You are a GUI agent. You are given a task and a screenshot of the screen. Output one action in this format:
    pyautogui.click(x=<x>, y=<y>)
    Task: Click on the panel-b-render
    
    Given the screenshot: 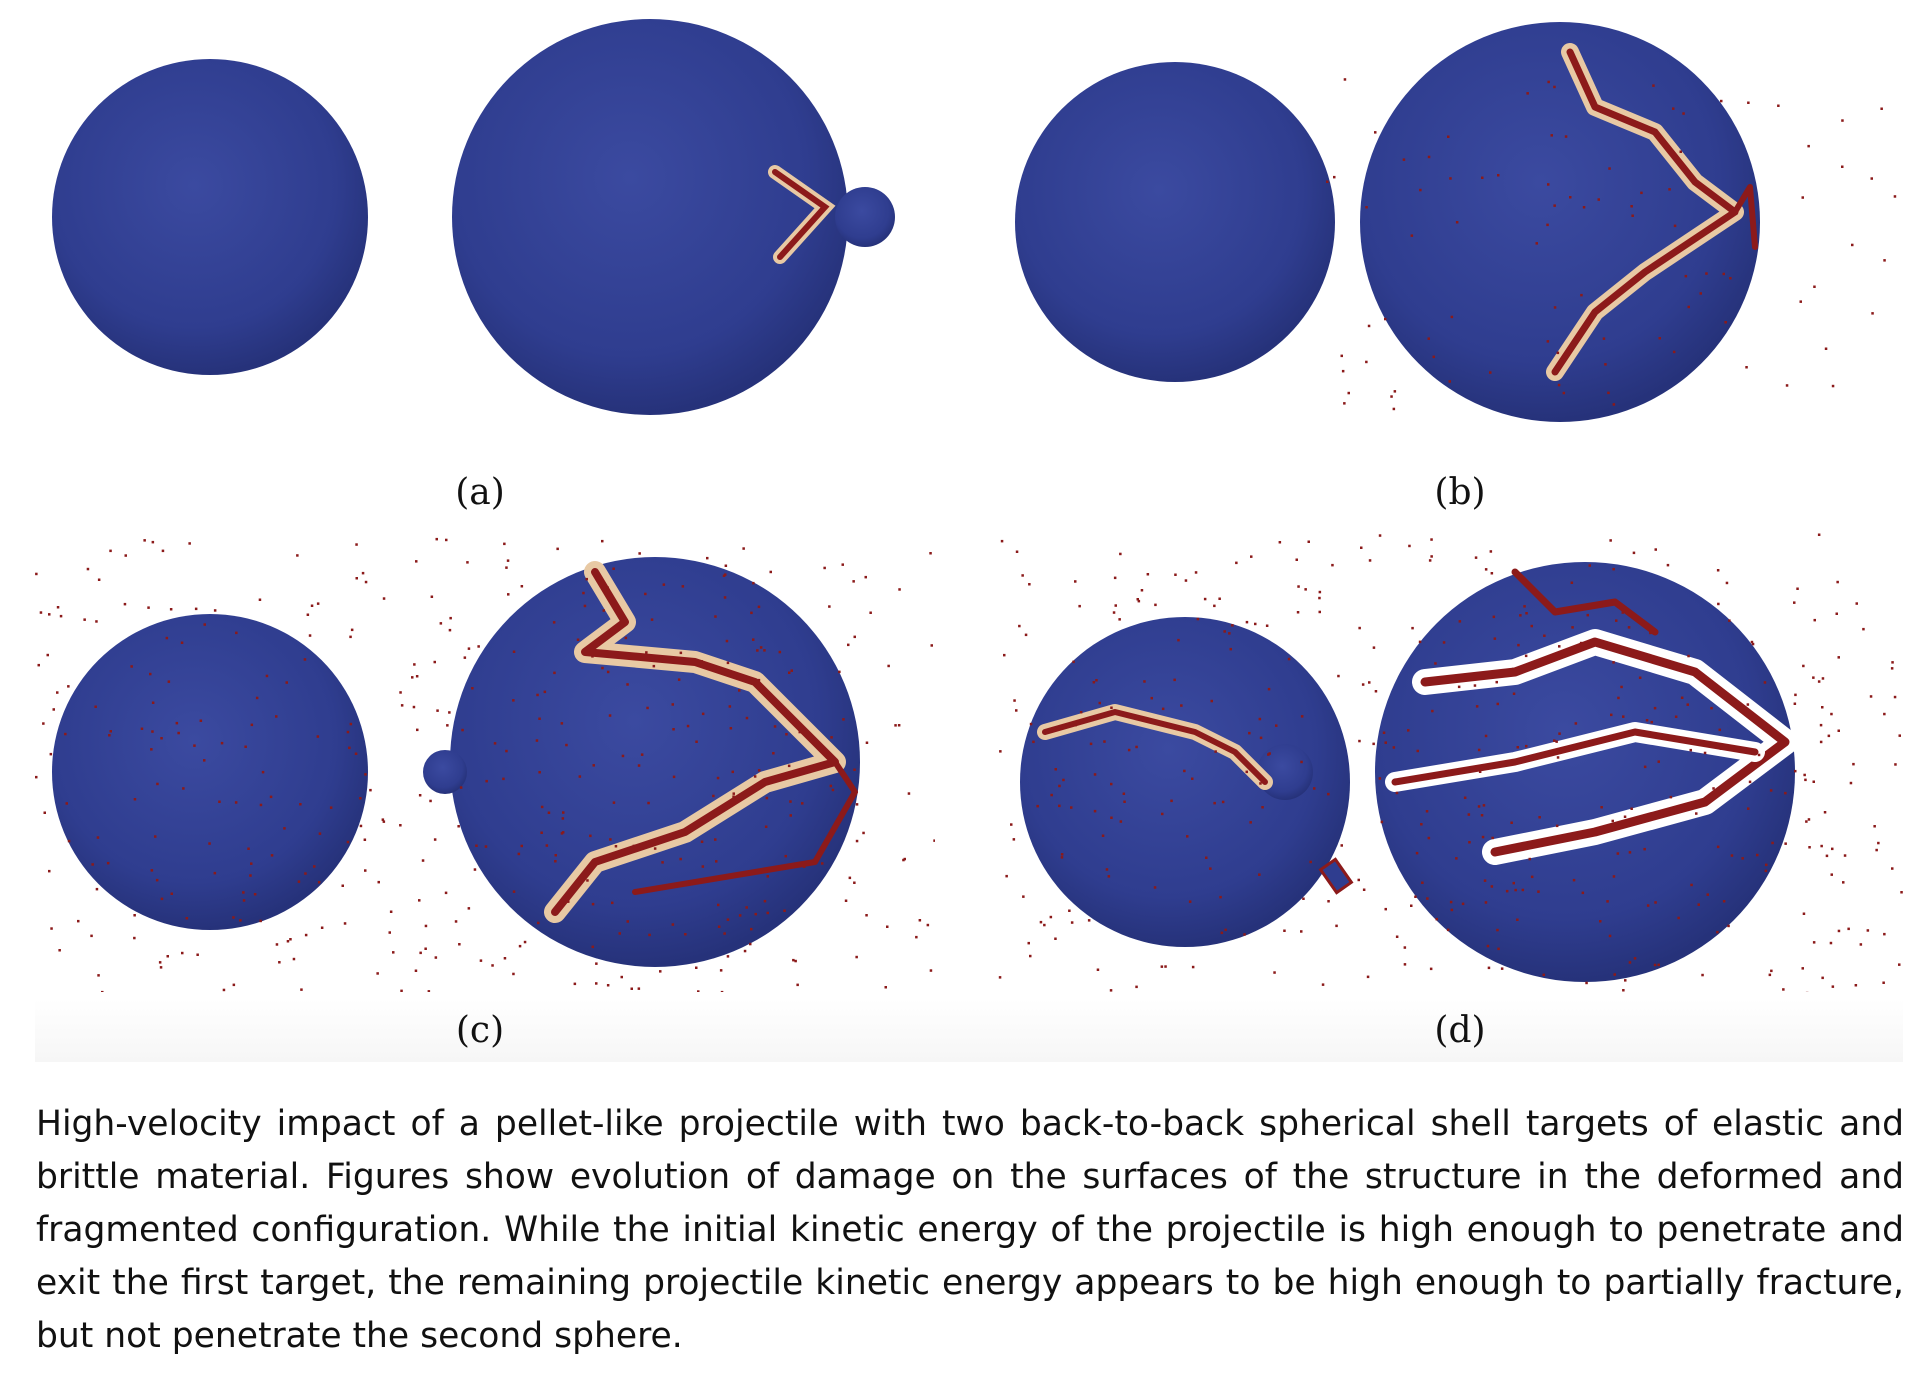 What is the action you would take?
    pyautogui.click(x=1456, y=222)
    